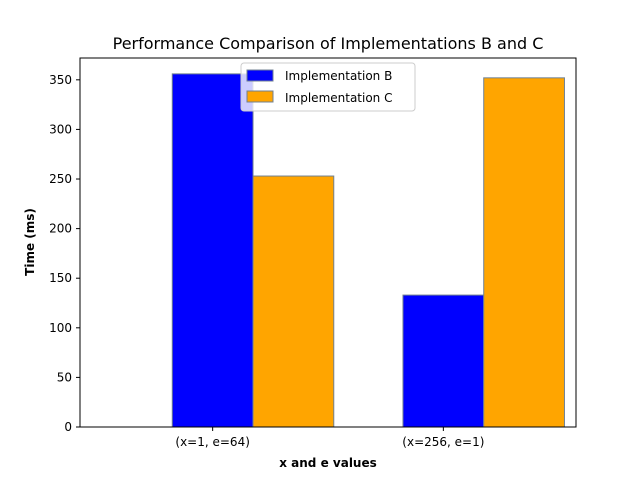 The image size is (640, 484). What do you see at coordinates (60, 129) in the screenshot?
I see `y-tick-label: 300` at bounding box center [60, 129].